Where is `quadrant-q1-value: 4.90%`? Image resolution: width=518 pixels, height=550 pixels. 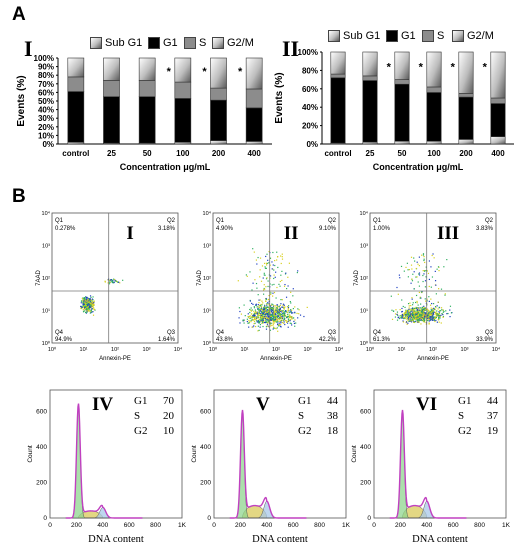
quadrant-q1-value: 4.90% is located at coordinates (225, 229).